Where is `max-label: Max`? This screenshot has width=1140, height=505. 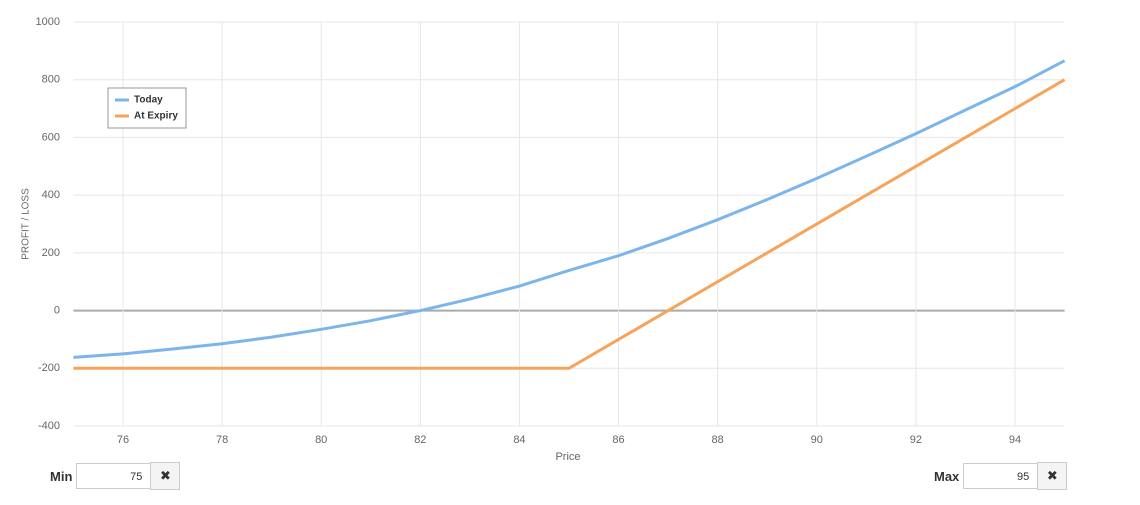
max-label: Max is located at coordinates (947, 476).